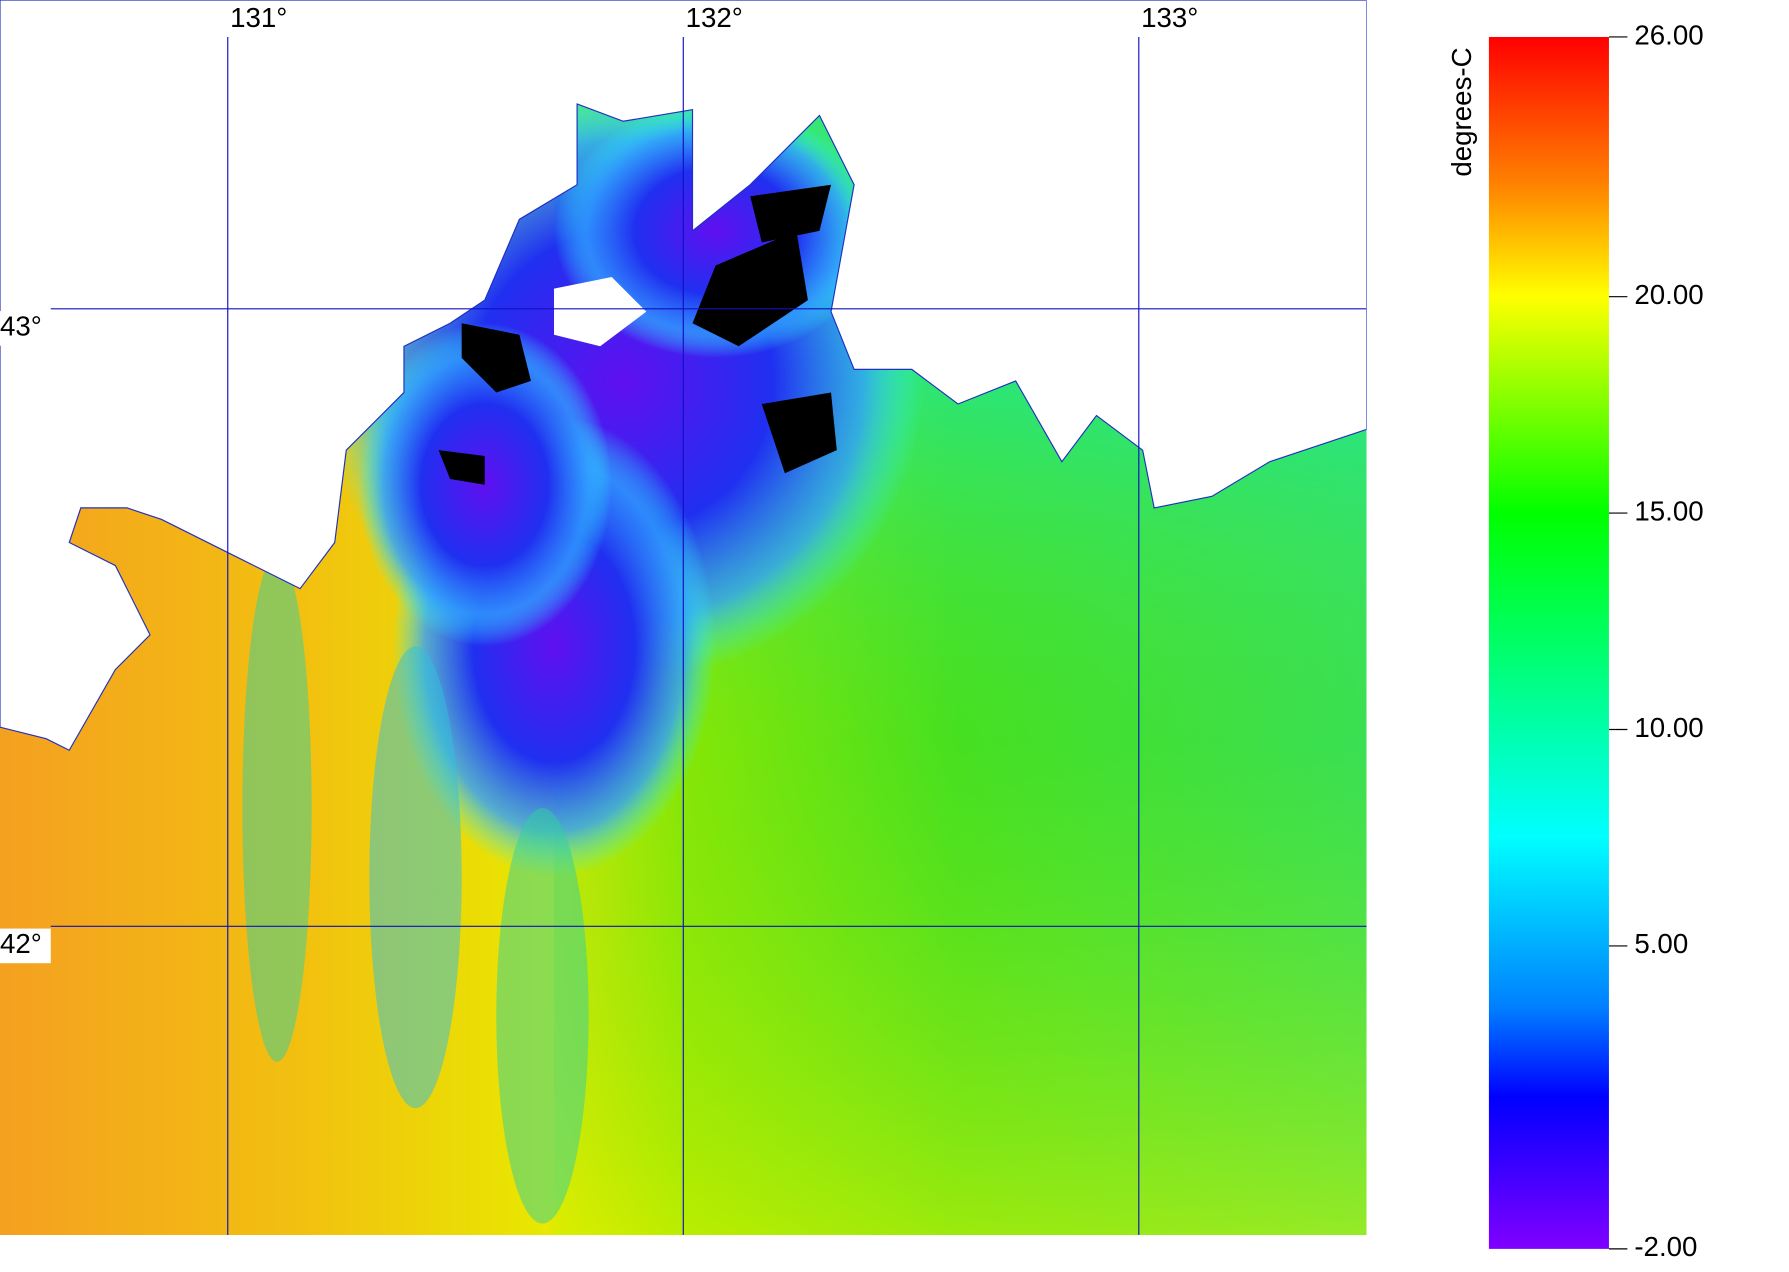 Image resolution: width=1789 pixels, height=1272 pixels. I want to click on lon-tick-label: 131°, so click(258, 17).